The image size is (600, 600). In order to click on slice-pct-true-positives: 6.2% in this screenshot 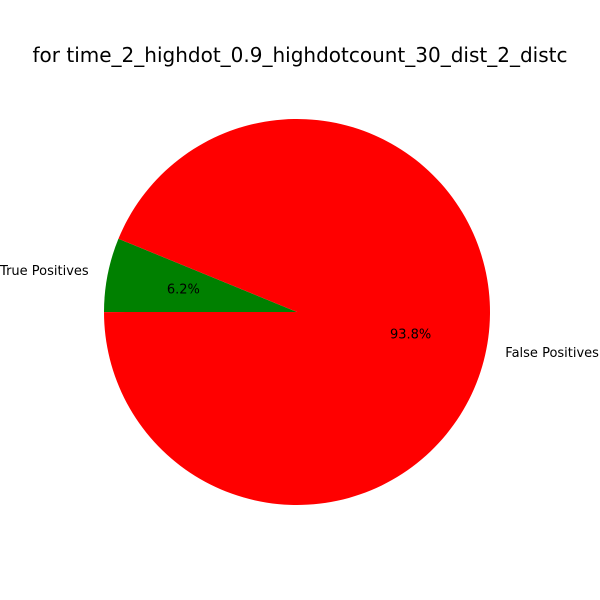, I will do `click(183, 290)`.